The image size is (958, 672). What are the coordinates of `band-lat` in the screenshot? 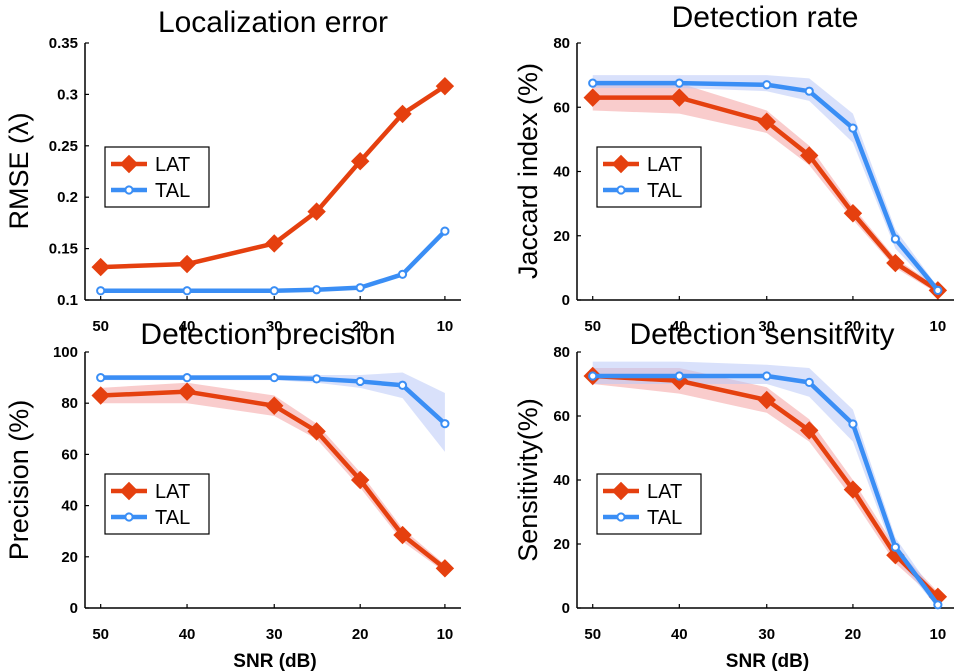 It's located at (272, 477).